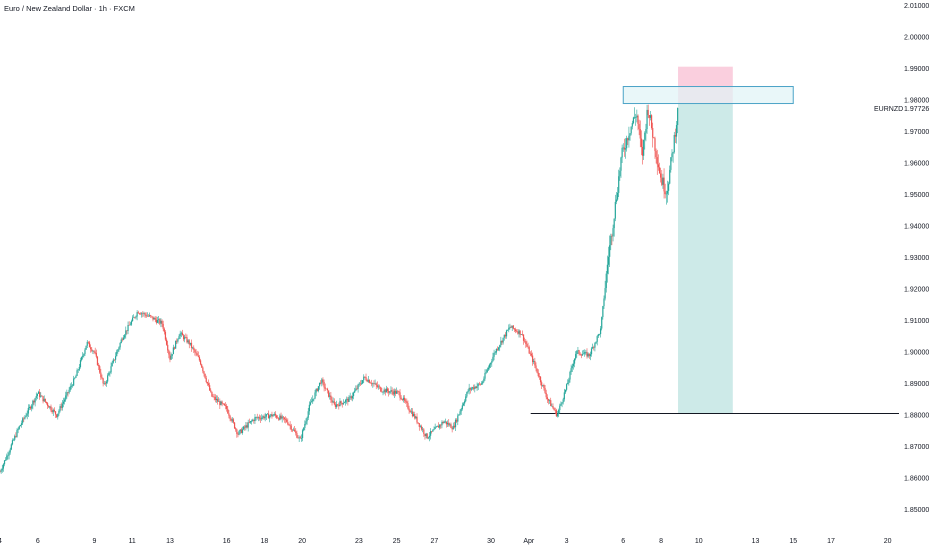  Describe the element at coordinates (265, 541) in the screenshot. I see `x-tick-label: 18` at that location.